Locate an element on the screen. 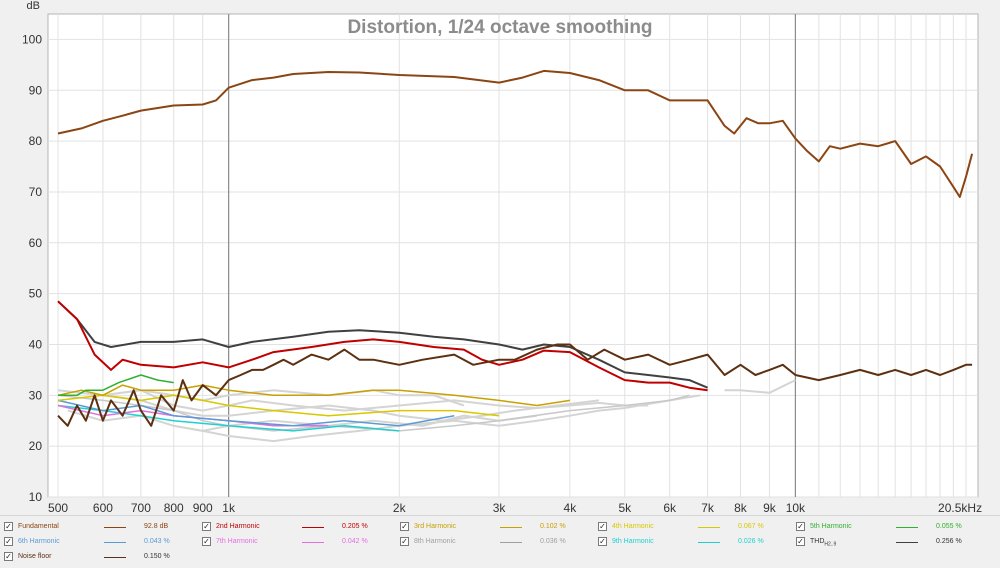  series-line-2nd-harmonic is located at coordinates (382, 346).